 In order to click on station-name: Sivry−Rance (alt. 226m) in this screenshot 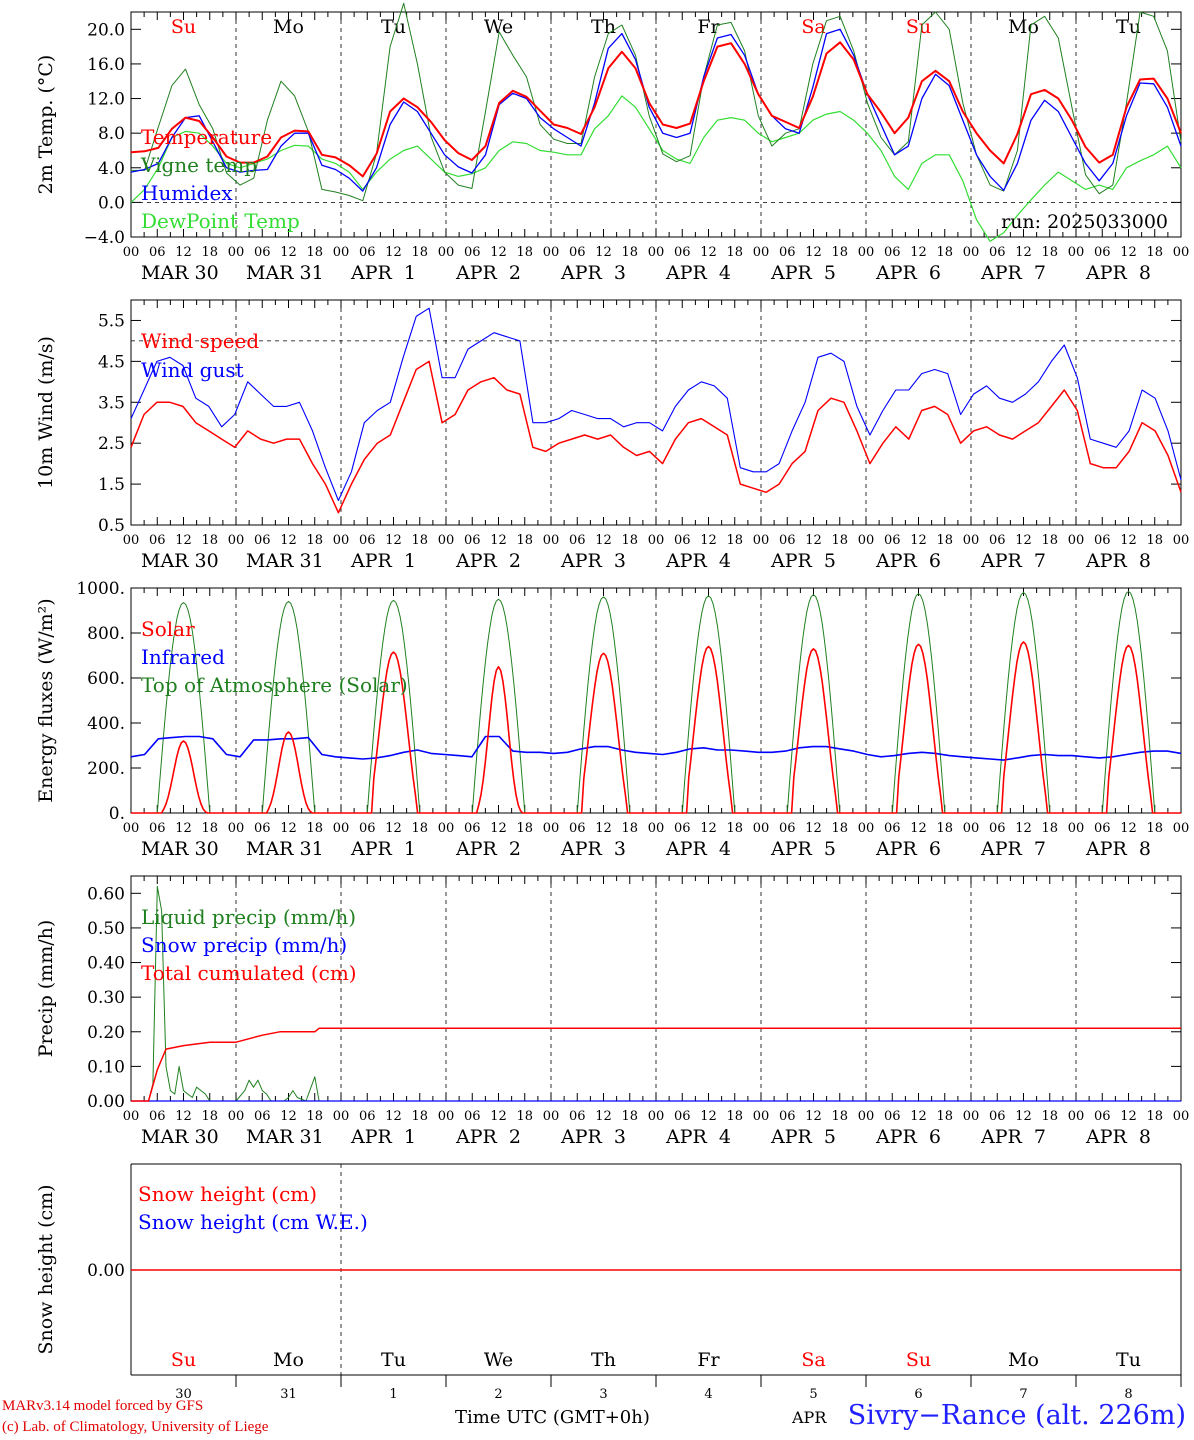, I will do `click(1016, 1415)`.